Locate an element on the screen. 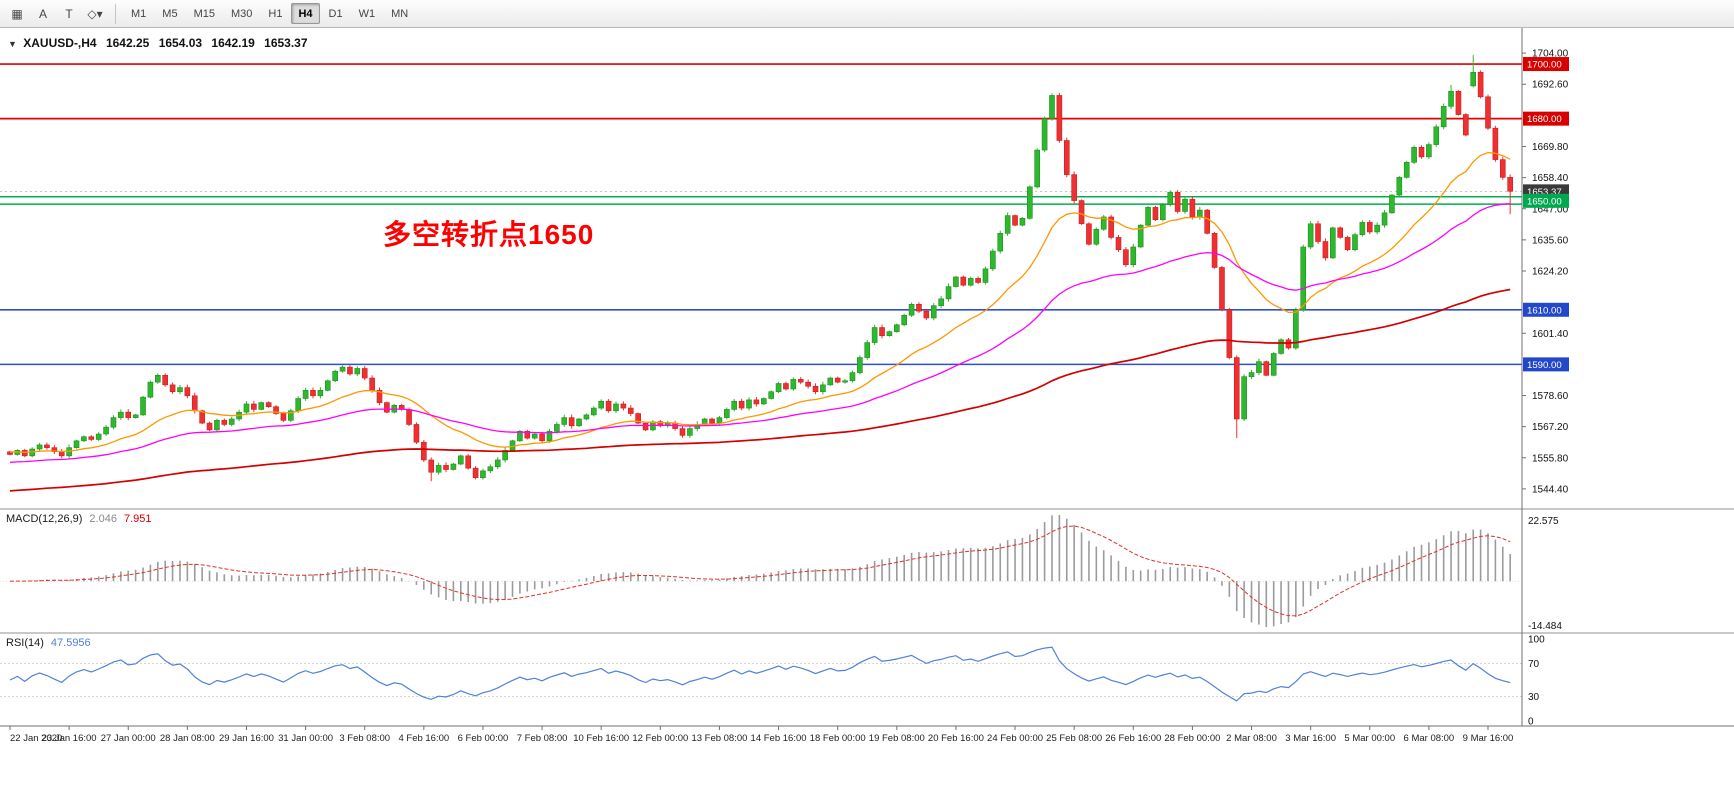 This screenshot has height=794, width=1734. rsi-panel-area is located at coordinates (761, 680).